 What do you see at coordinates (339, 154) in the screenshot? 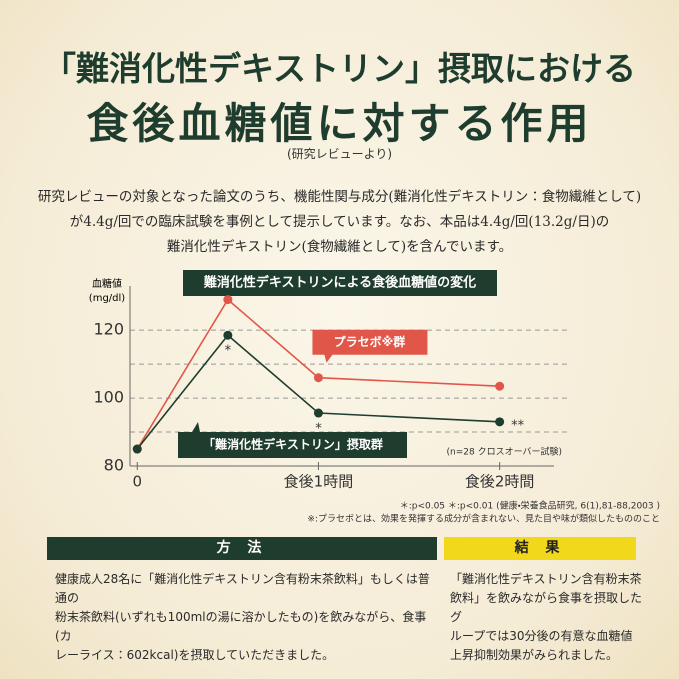
I see `source: (研究レビューより)` at bounding box center [339, 154].